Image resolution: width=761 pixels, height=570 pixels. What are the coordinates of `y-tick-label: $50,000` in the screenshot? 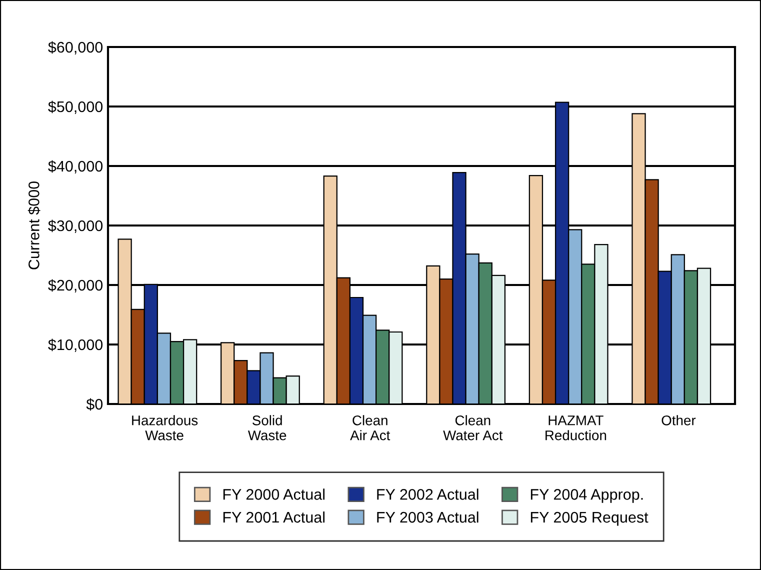 It's located at (75, 107).